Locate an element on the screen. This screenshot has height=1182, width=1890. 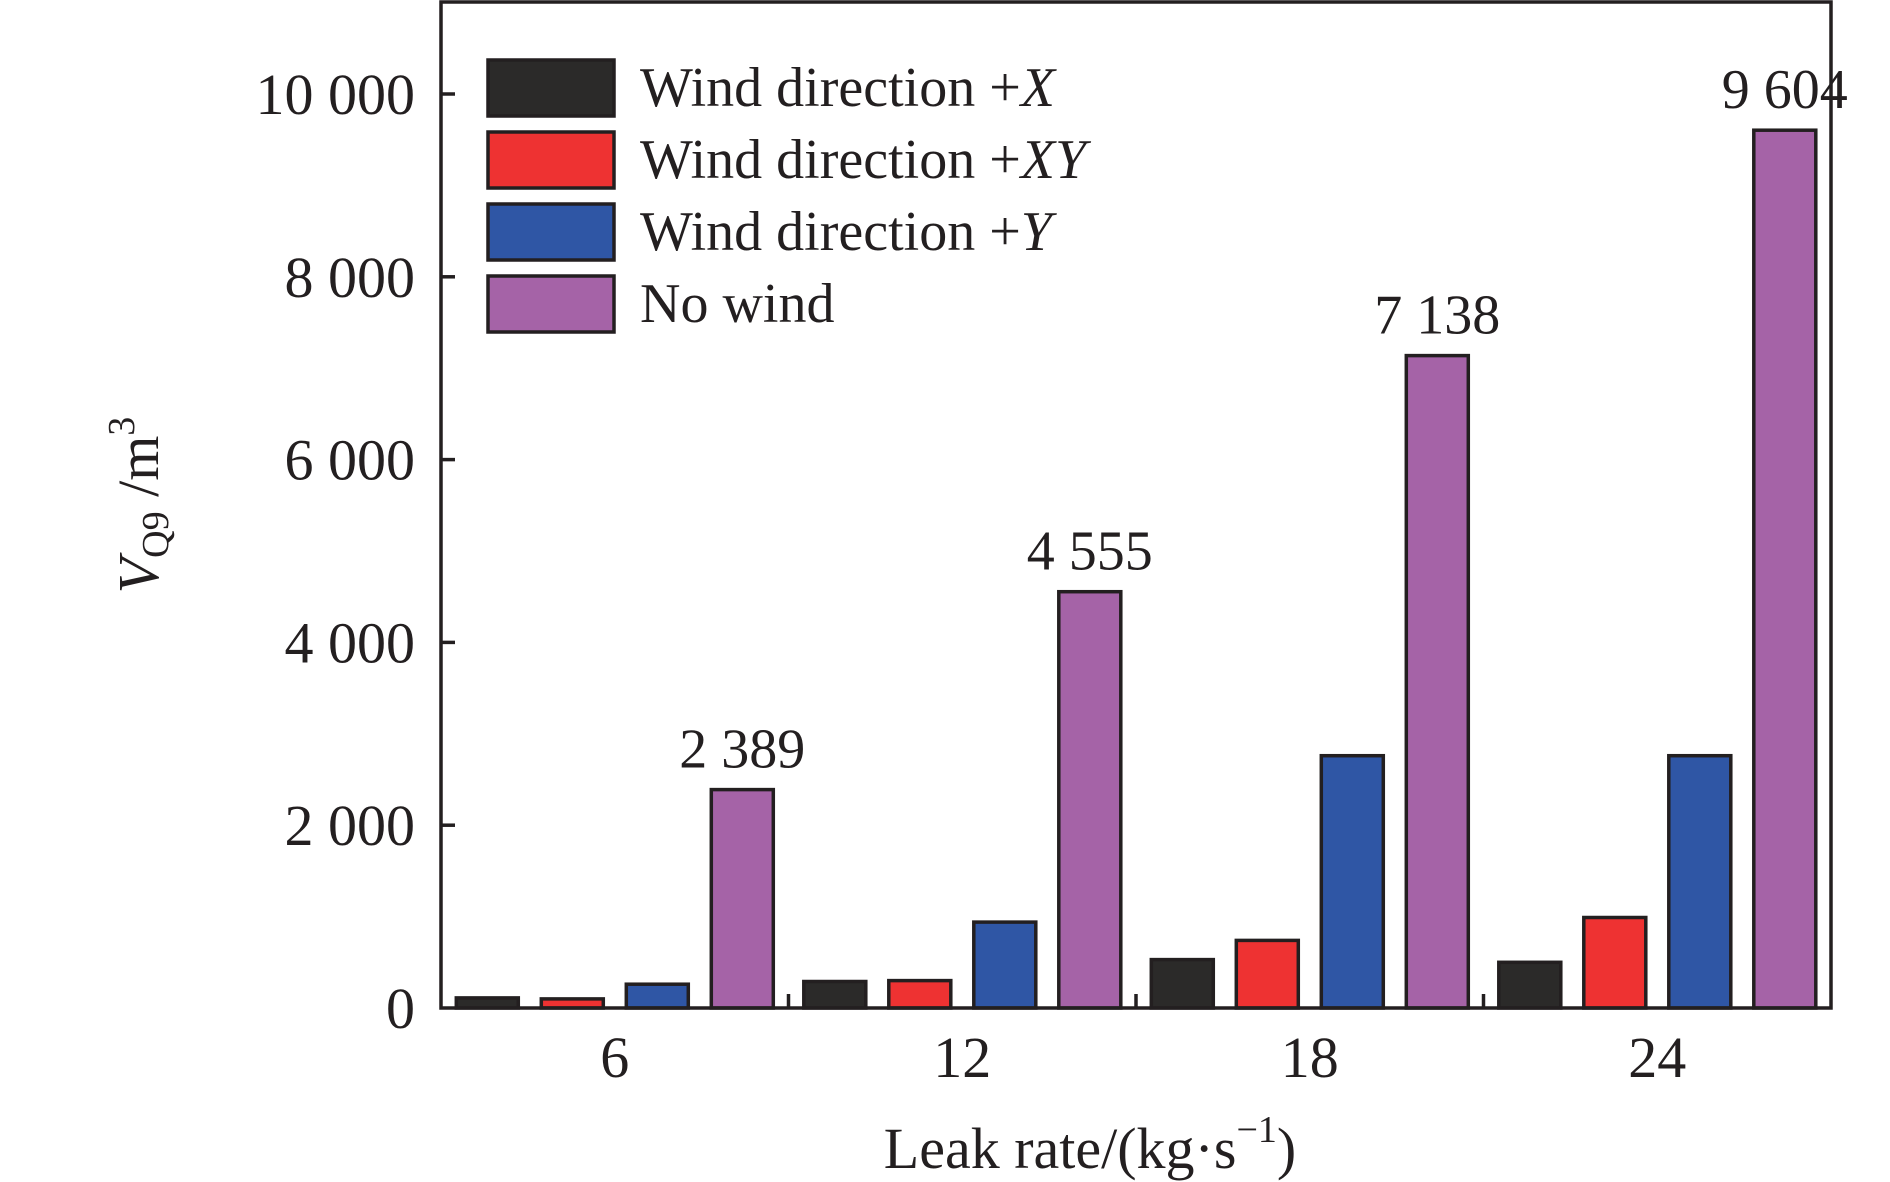
legend-item-wind-x: Wind direction +X is located at coordinates (772, 88).